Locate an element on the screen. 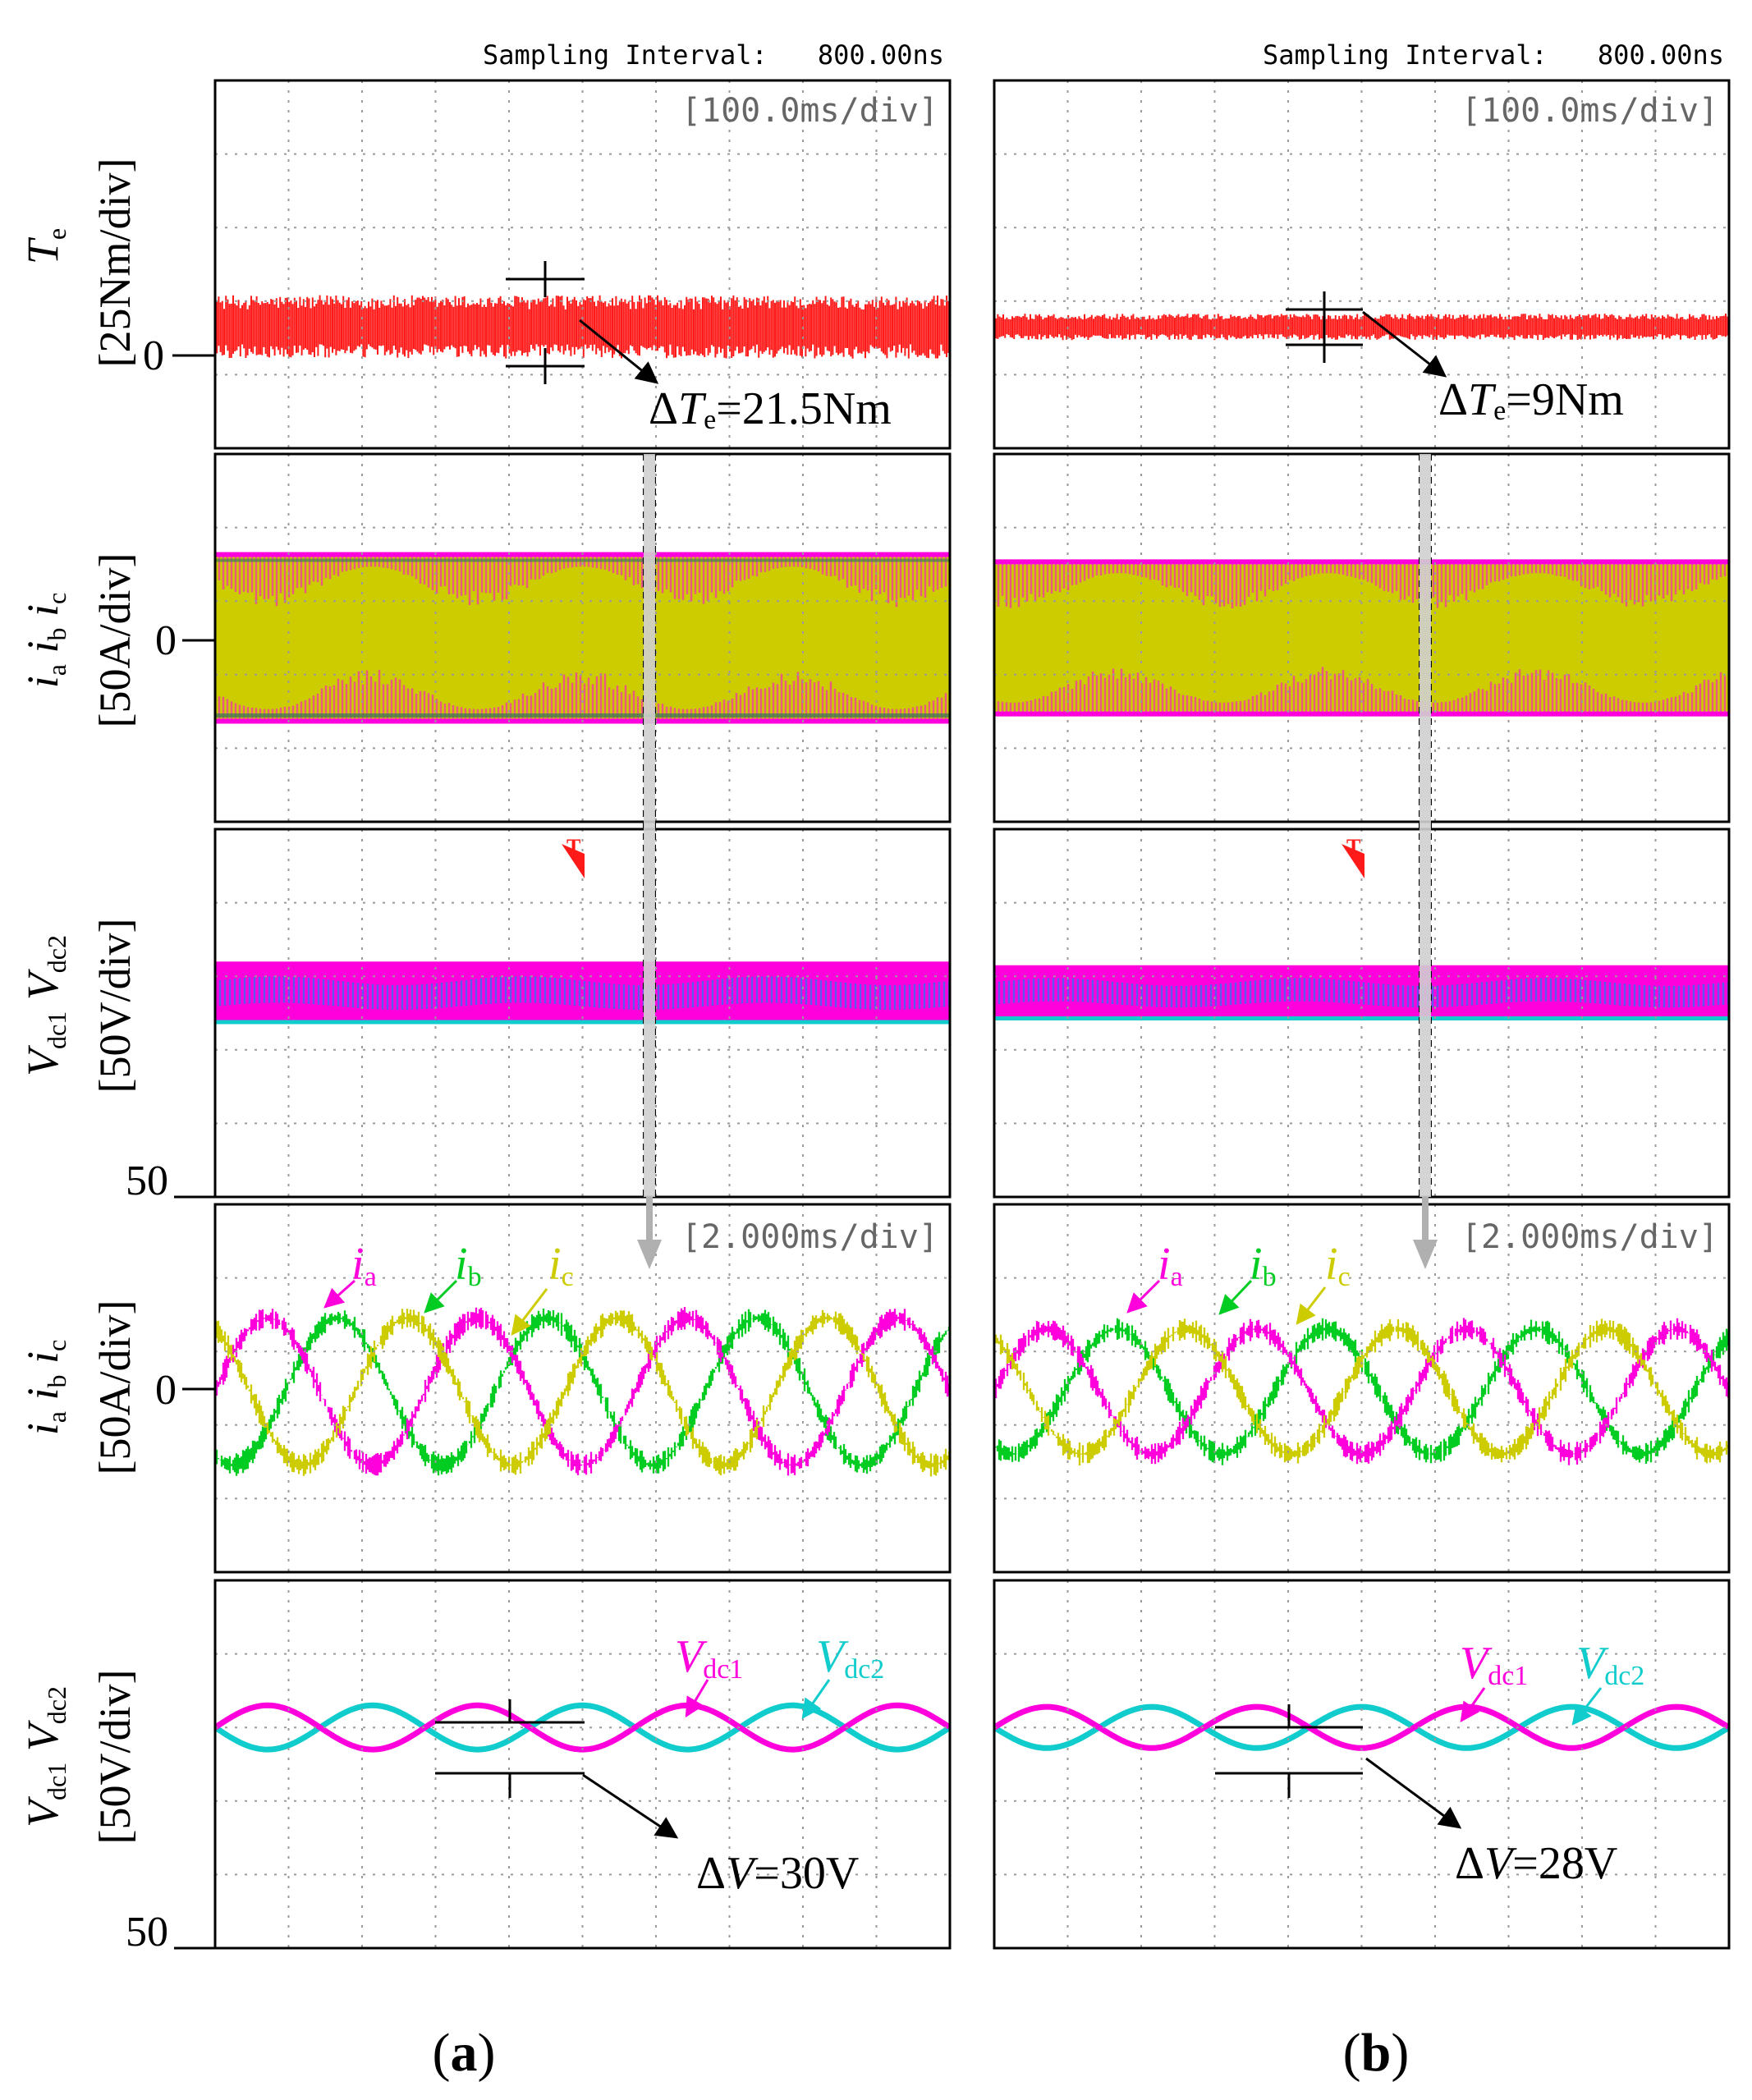 Image resolution: width=1752 pixels, height=2100 pixels. a-ic-fast-trace is located at coordinates (582, 1393).